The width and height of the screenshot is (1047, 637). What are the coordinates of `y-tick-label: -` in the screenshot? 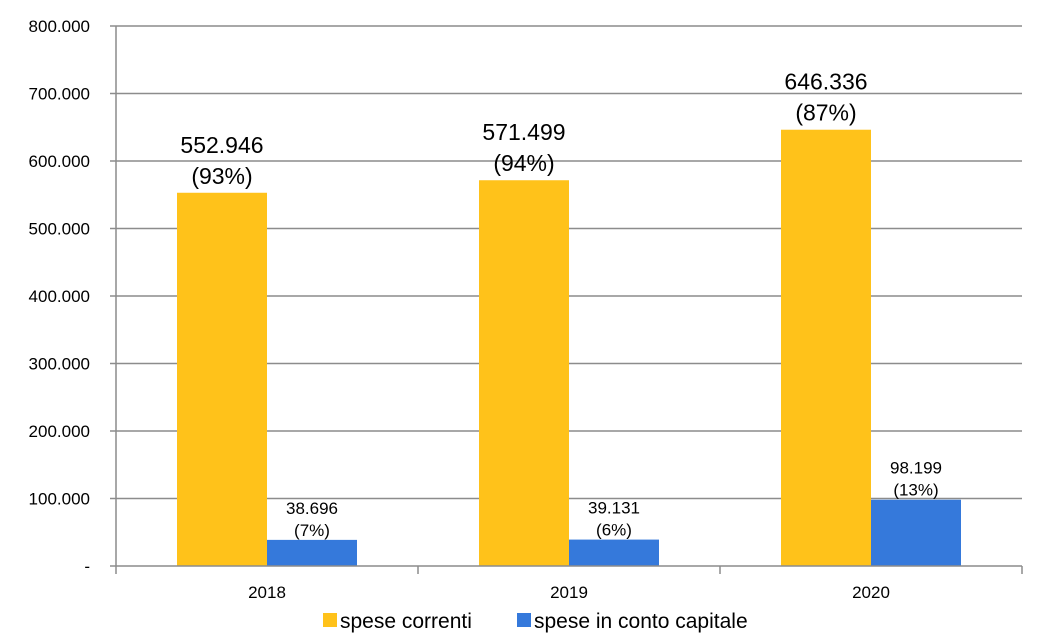 It's located at (87, 566).